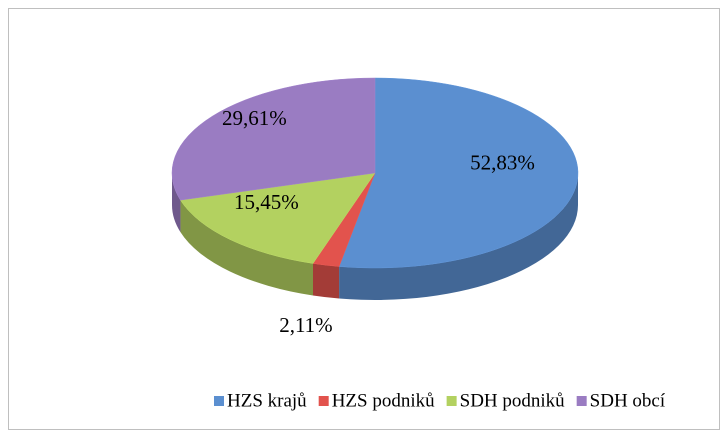  I want to click on legend-label: SDH obcí, so click(628, 400).